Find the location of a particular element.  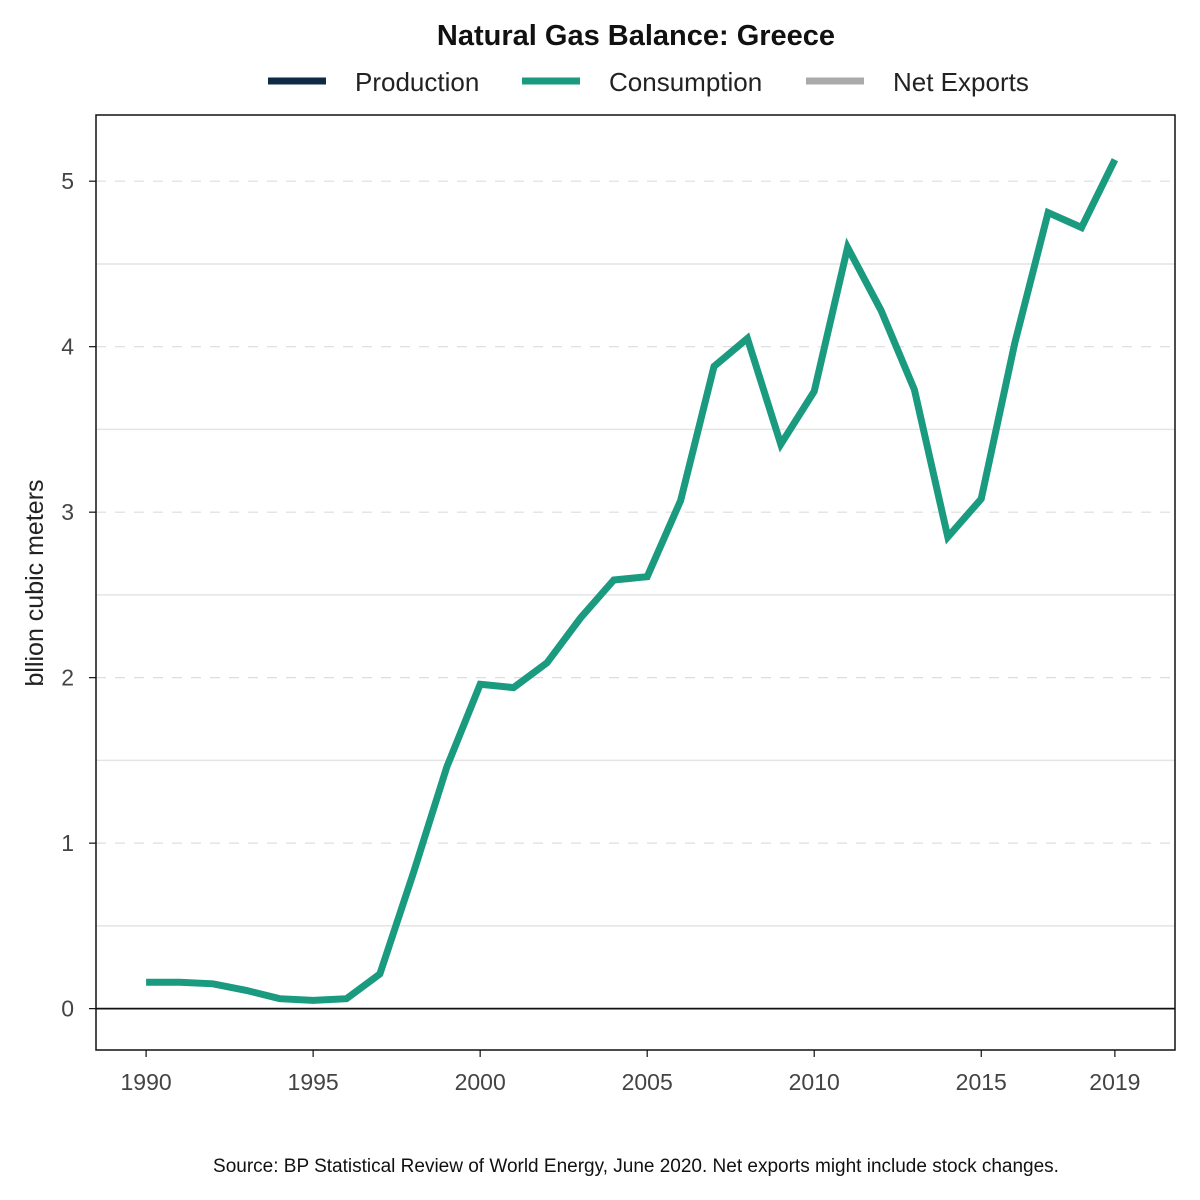

x-axis: 1990 1995 2000 2005 2010 2015 2019 is located at coordinates (630, 1072).